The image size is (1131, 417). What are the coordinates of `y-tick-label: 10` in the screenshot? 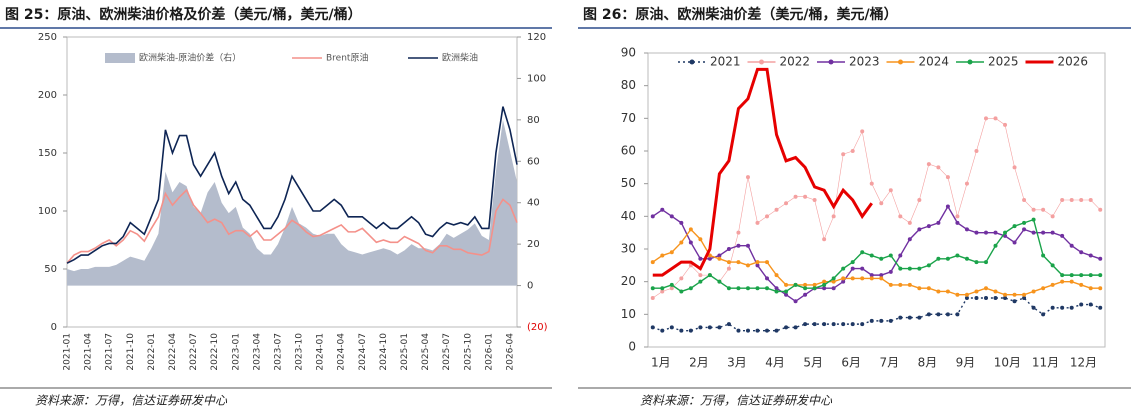 It's located at (628, 314).